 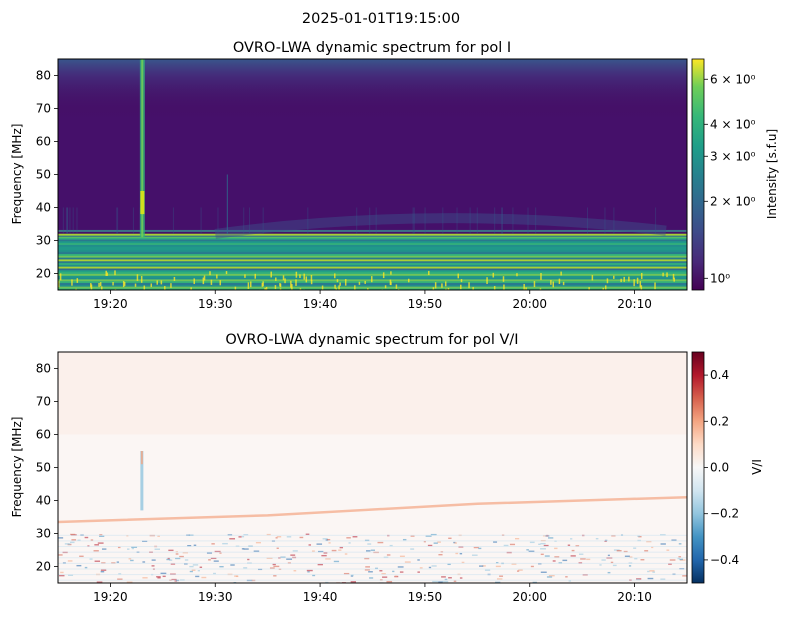 I want to click on pol-i-x-tick-label: 19:30, so click(x=215, y=304).